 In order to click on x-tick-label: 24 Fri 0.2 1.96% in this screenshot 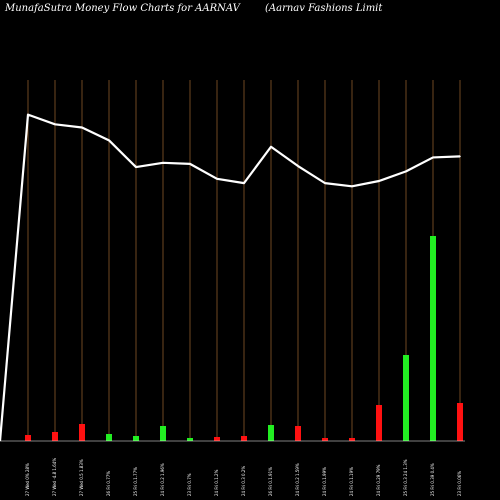, I will do `click(162, 479)`.